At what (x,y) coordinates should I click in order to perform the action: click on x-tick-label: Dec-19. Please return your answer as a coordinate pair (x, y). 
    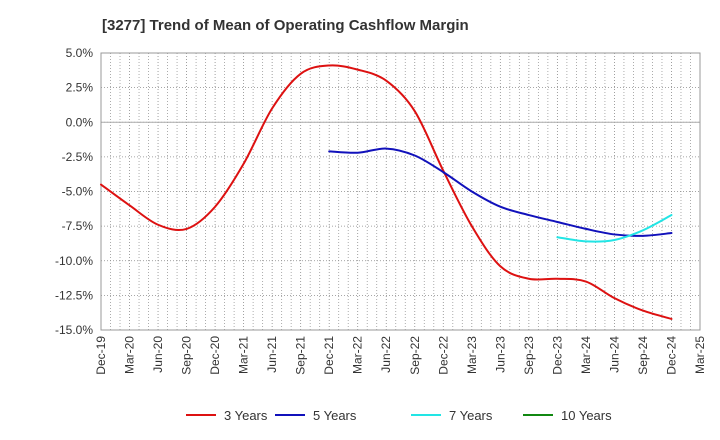
    Looking at the image, I should click on (101, 355).